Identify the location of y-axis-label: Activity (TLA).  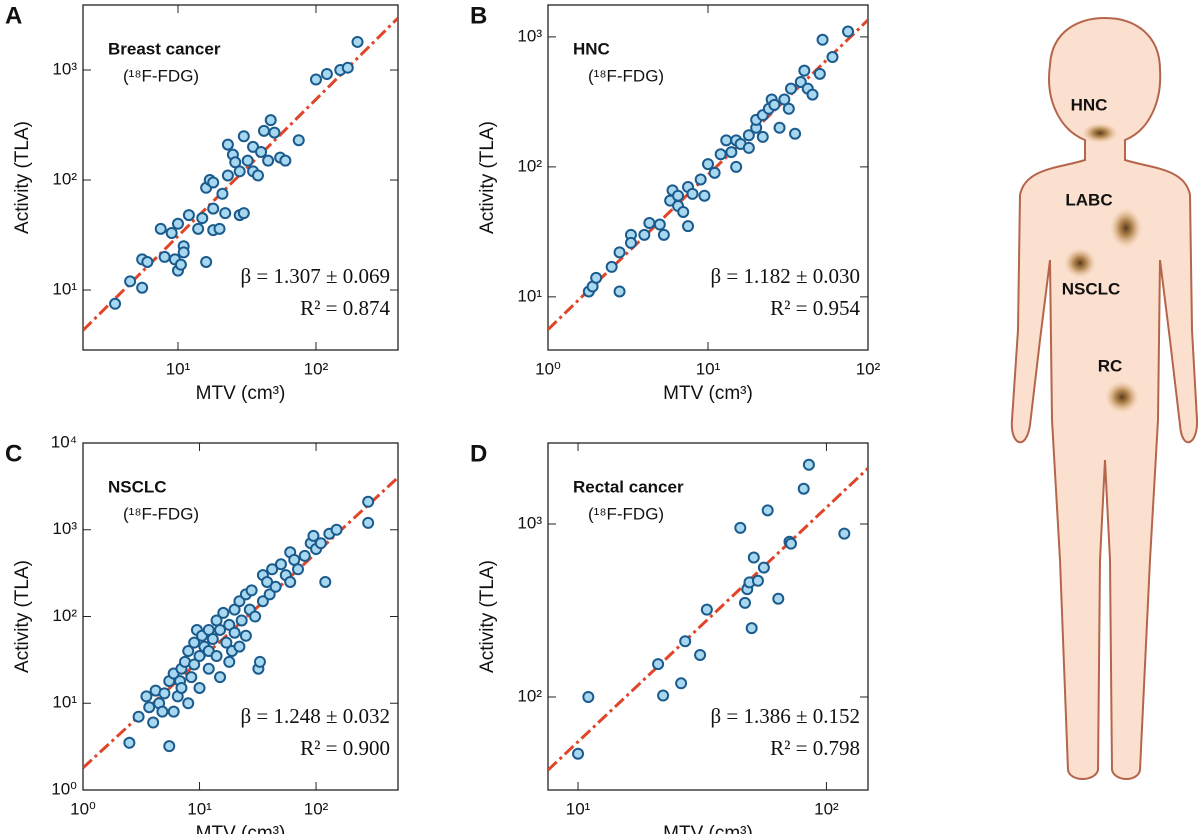
(487, 177).